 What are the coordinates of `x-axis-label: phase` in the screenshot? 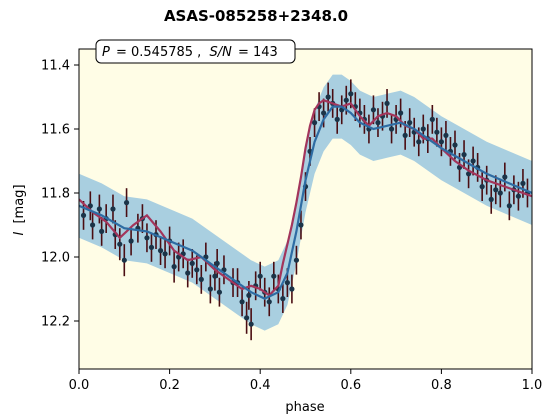 It's located at (304, 407).